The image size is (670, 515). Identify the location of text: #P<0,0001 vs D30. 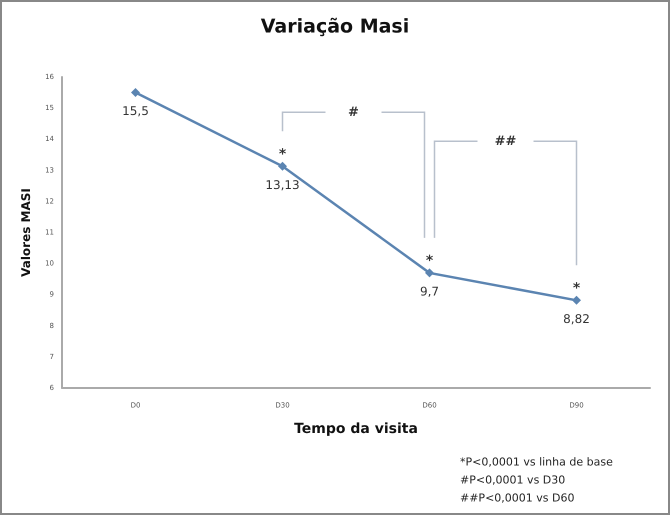
(513, 480).